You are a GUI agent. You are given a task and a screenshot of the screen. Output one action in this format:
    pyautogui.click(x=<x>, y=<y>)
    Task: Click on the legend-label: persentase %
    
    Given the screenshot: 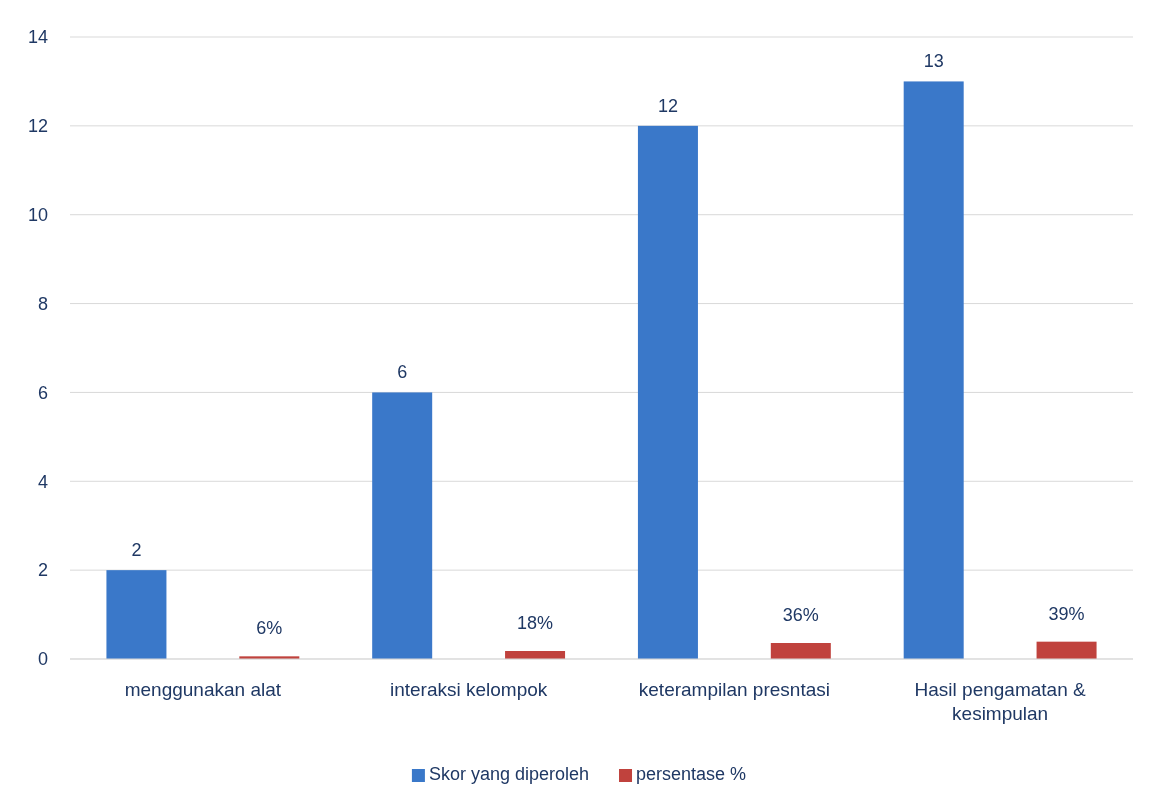 What is the action you would take?
    pyautogui.click(x=691, y=774)
    